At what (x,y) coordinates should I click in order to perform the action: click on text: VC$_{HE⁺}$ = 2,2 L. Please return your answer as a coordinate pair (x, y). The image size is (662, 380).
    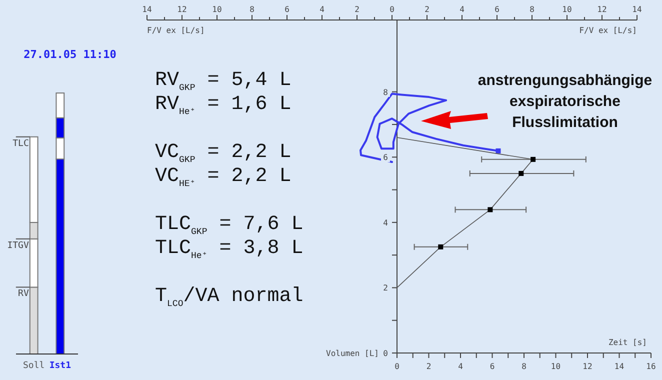
    Looking at the image, I should click on (223, 177).